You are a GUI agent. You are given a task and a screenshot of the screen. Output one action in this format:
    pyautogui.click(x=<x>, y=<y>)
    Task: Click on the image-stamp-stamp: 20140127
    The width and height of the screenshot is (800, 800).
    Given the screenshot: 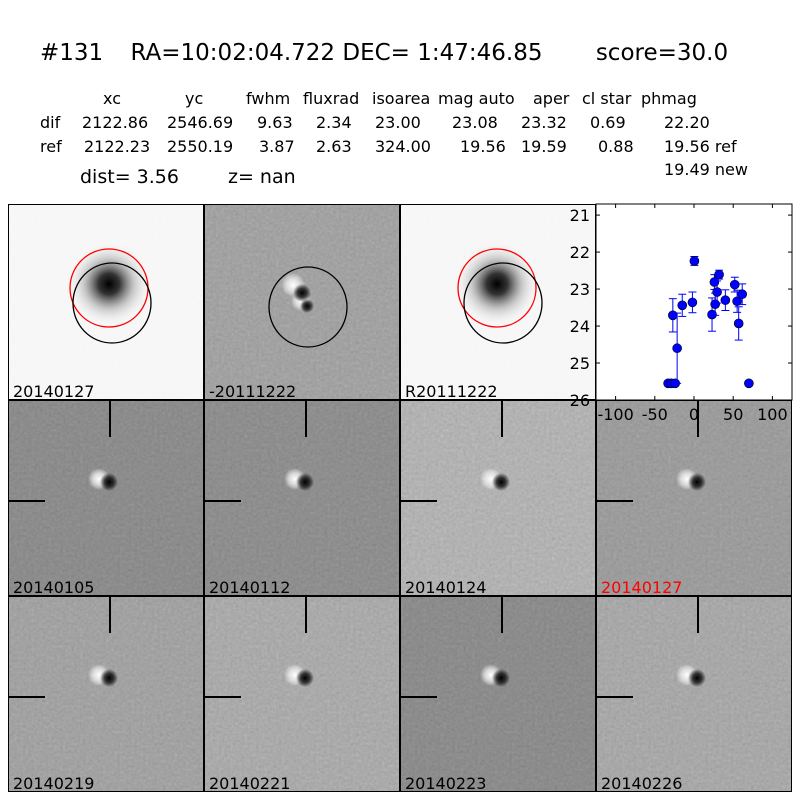 What is the action you would take?
    pyautogui.click(x=694, y=498)
    